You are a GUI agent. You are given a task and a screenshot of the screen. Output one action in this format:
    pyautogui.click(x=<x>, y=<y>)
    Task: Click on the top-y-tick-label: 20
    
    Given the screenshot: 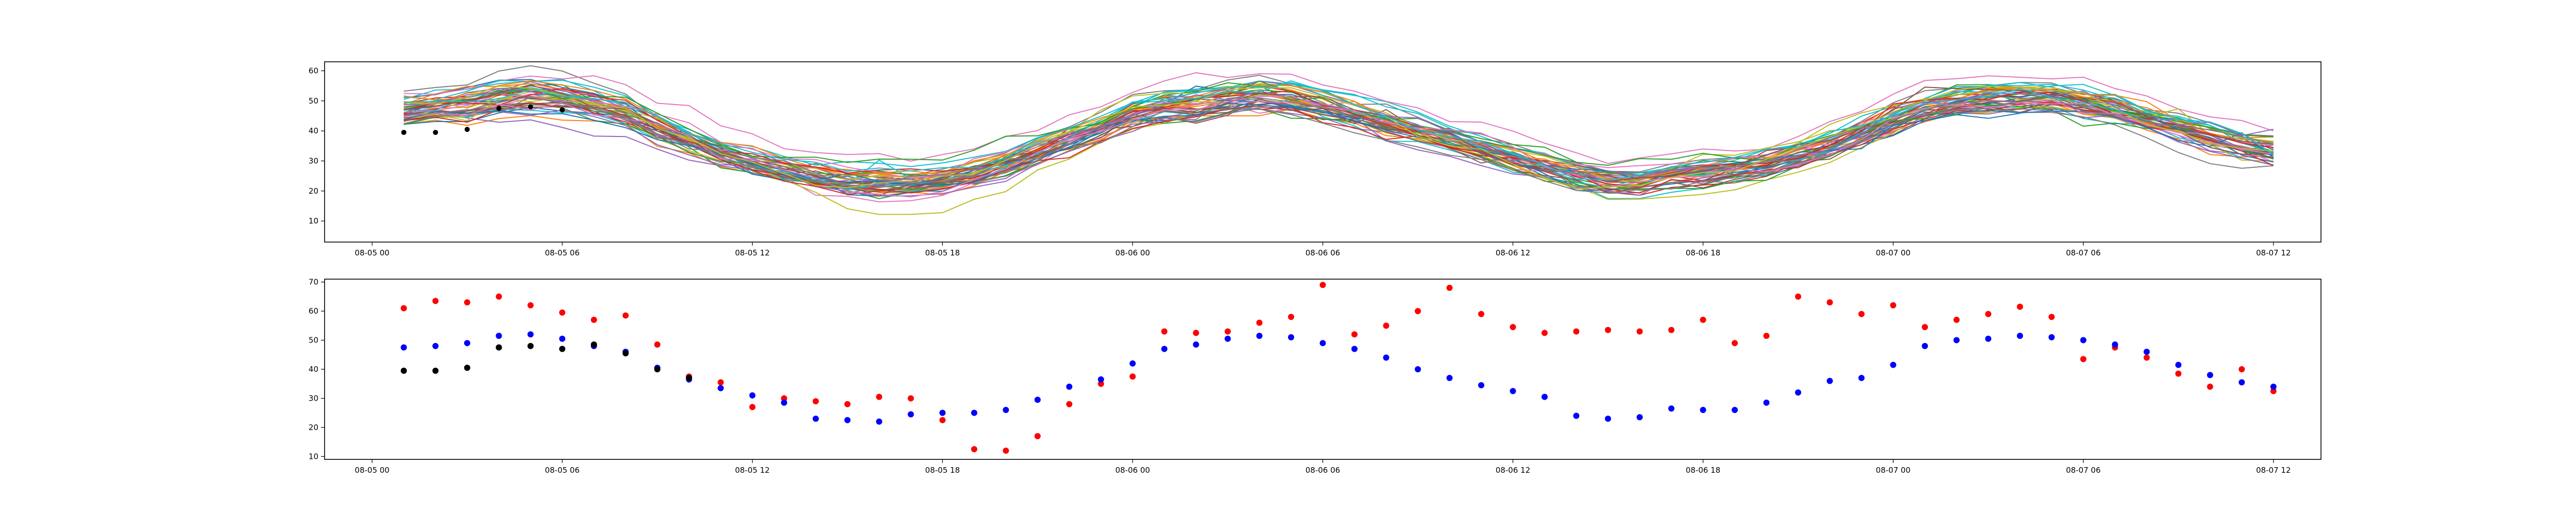 What is the action you would take?
    pyautogui.click(x=313, y=191)
    